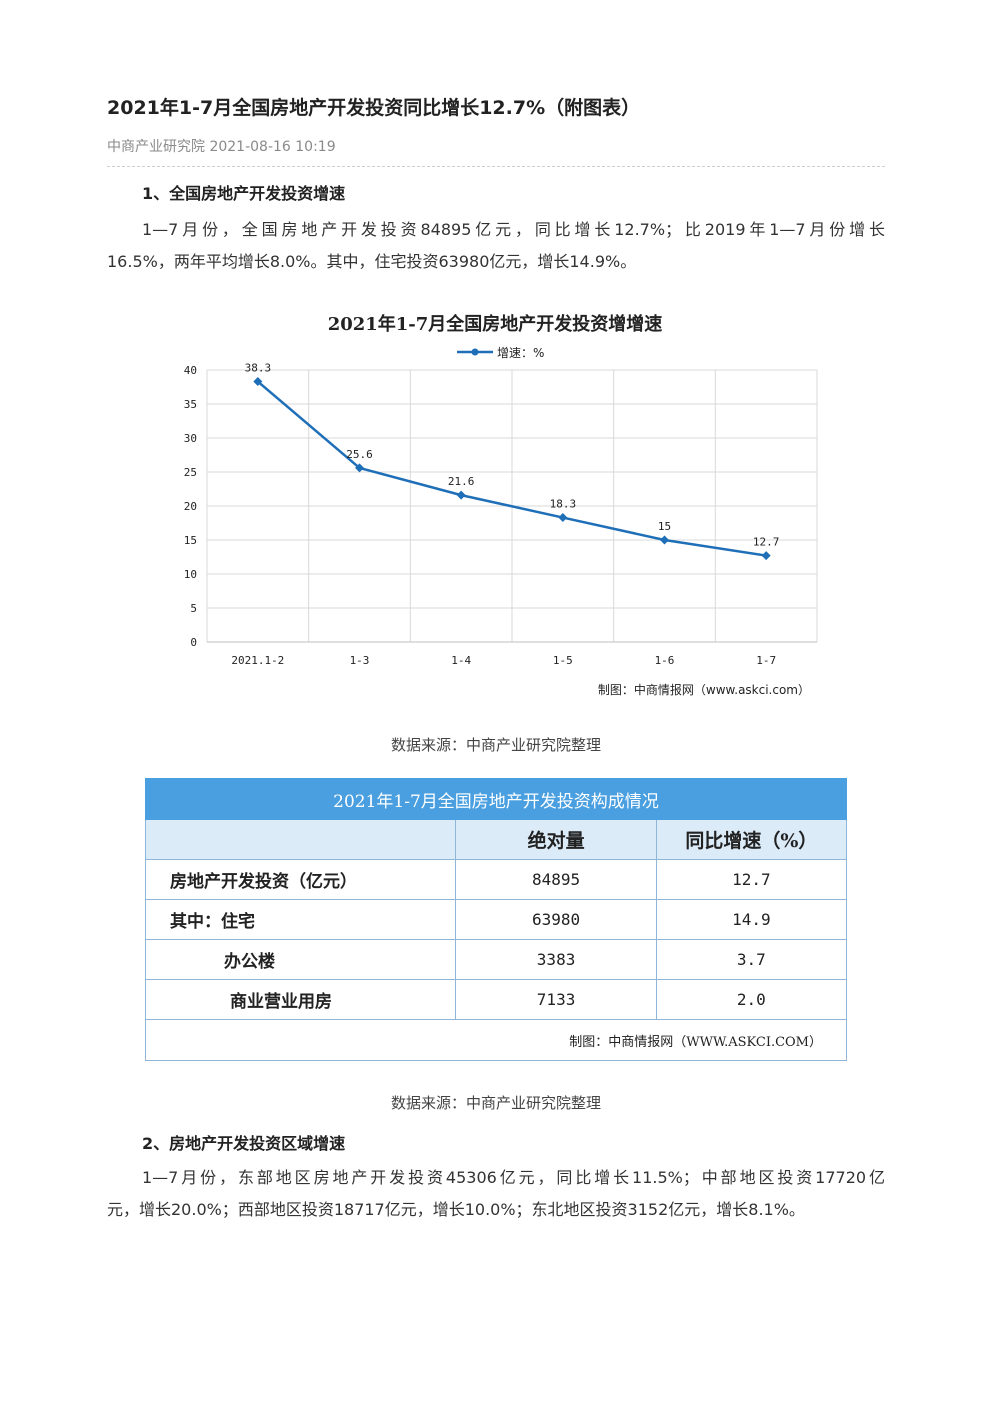 The image size is (992, 1403). What do you see at coordinates (359, 454) in the screenshot?
I see `data-label: 25.6` at bounding box center [359, 454].